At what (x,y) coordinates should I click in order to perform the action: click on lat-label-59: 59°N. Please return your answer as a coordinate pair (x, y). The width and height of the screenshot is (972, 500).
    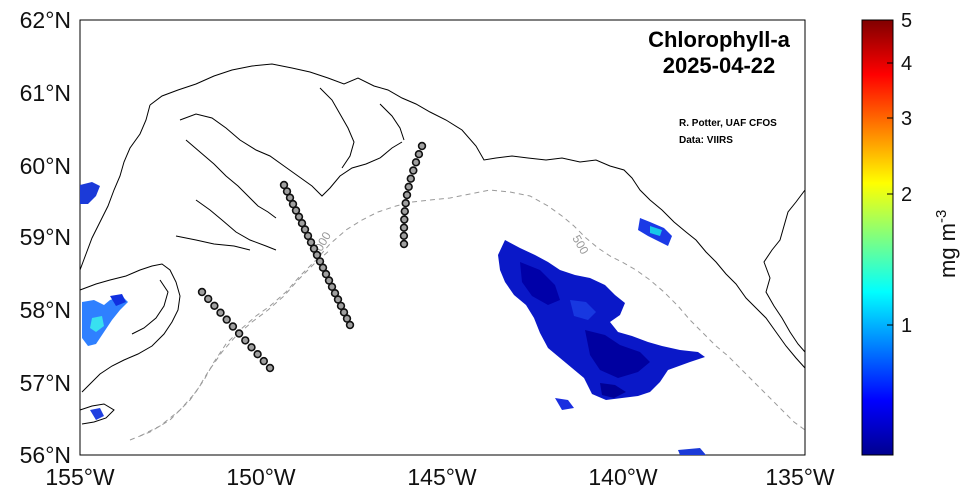
    Looking at the image, I should click on (45, 237).